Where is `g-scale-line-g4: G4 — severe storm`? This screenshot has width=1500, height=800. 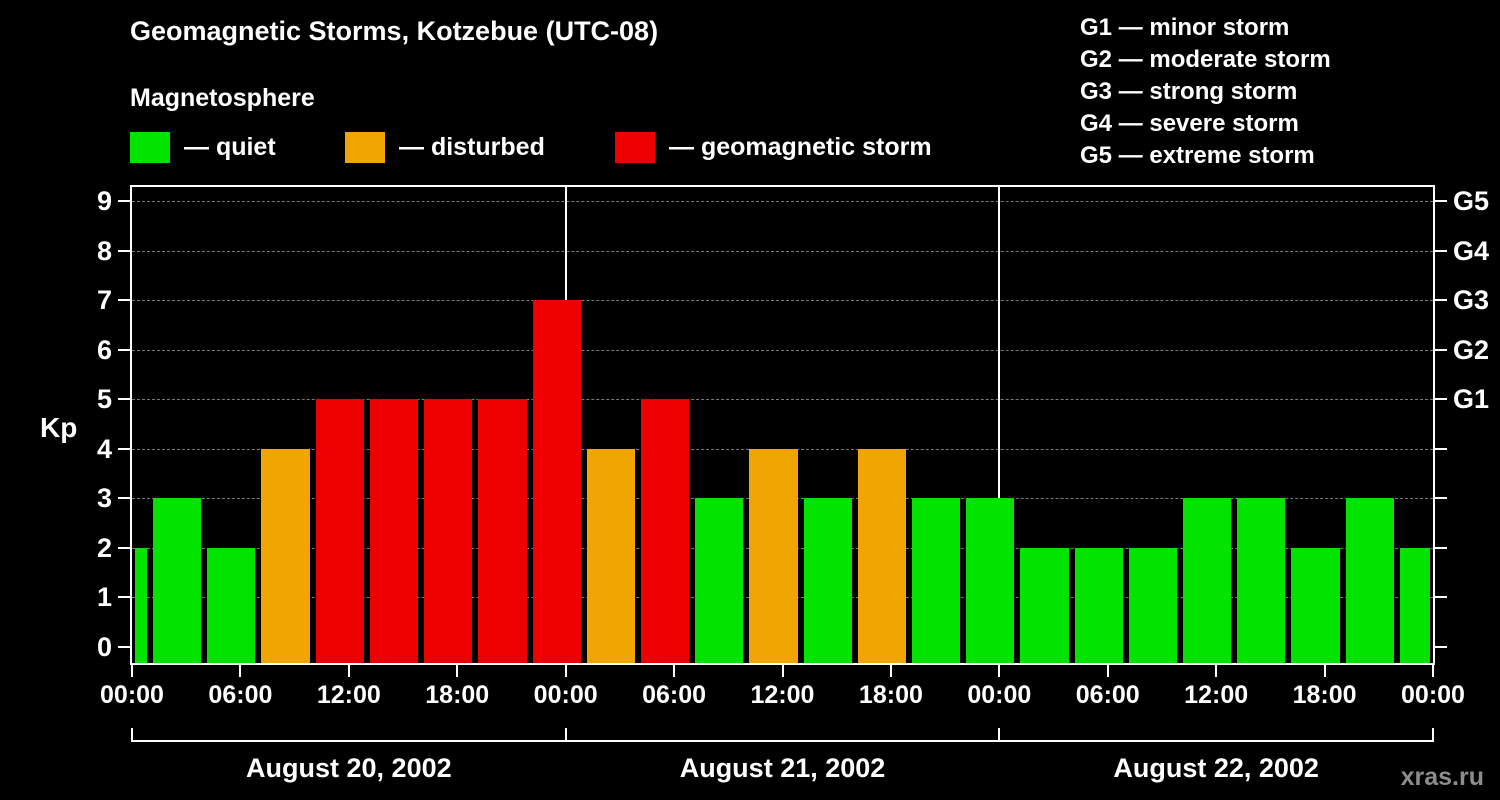
g-scale-line-g4: G4 — severe storm is located at coordinates (1189, 123).